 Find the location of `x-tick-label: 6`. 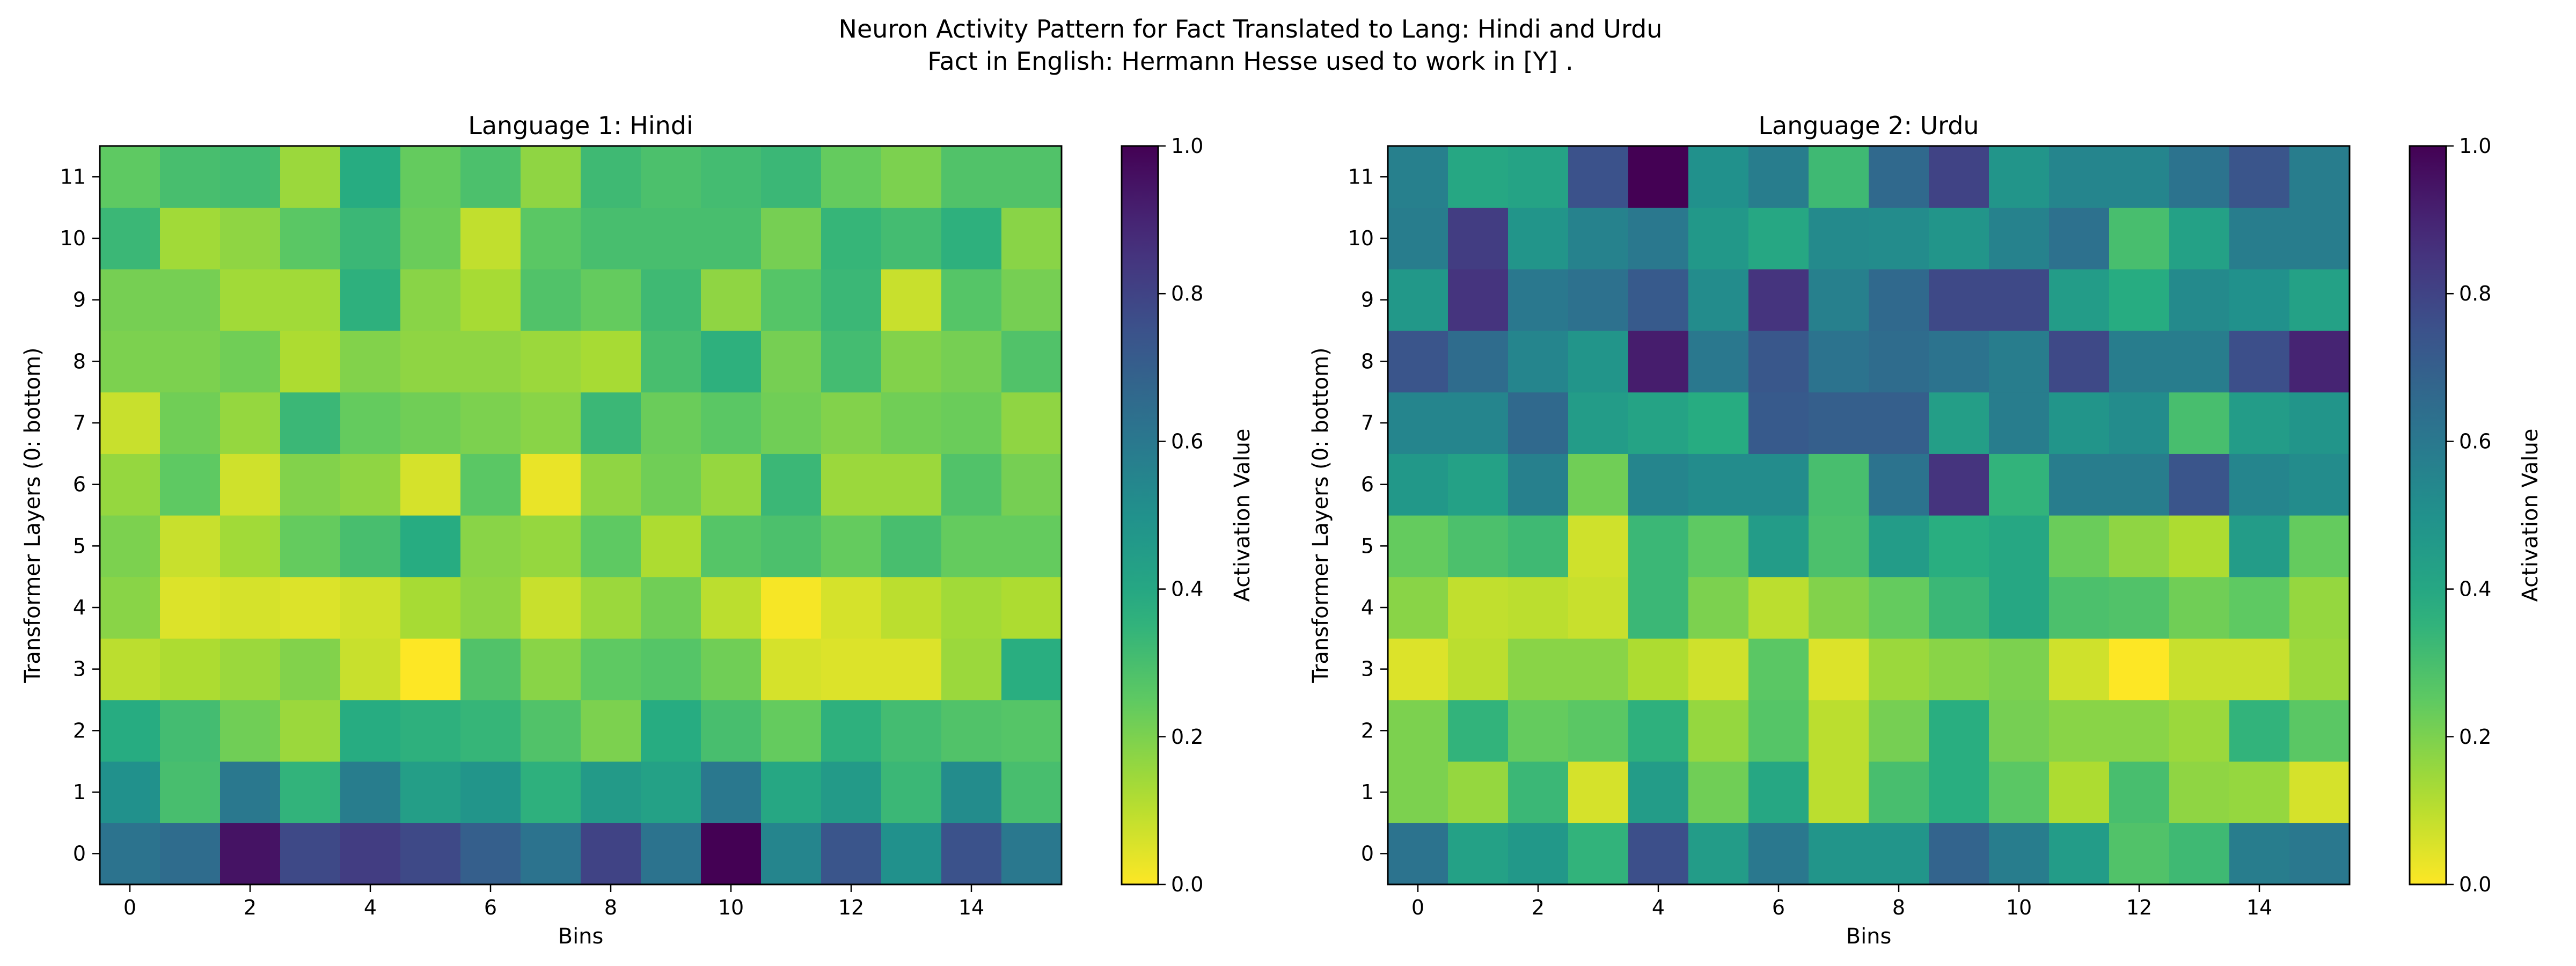

x-tick-label: 6 is located at coordinates (490, 907).